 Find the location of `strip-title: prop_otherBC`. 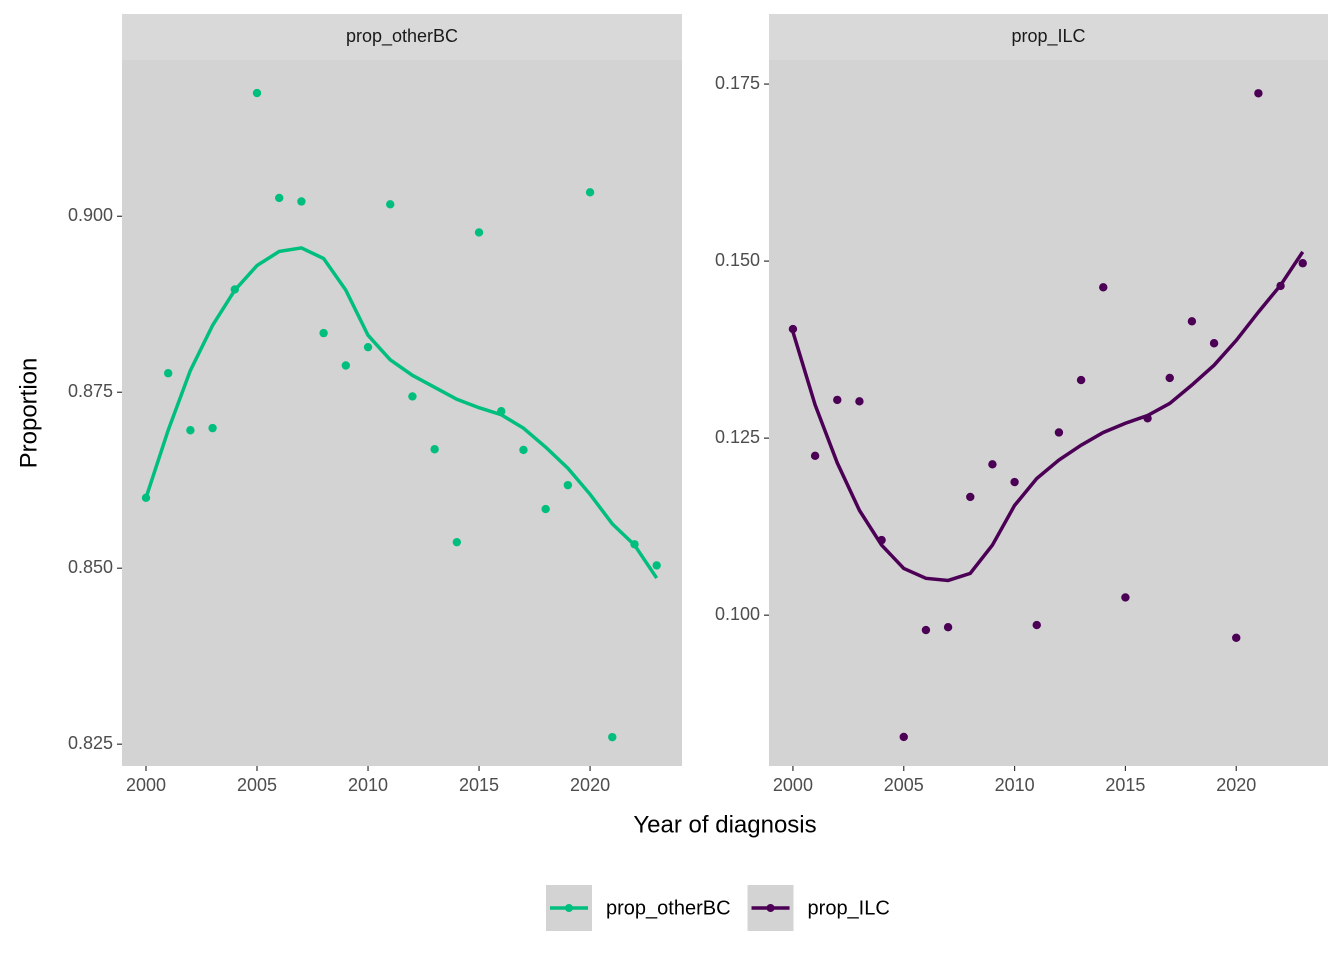

strip-title: prop_otherBC is located at coordinates (402, 36).